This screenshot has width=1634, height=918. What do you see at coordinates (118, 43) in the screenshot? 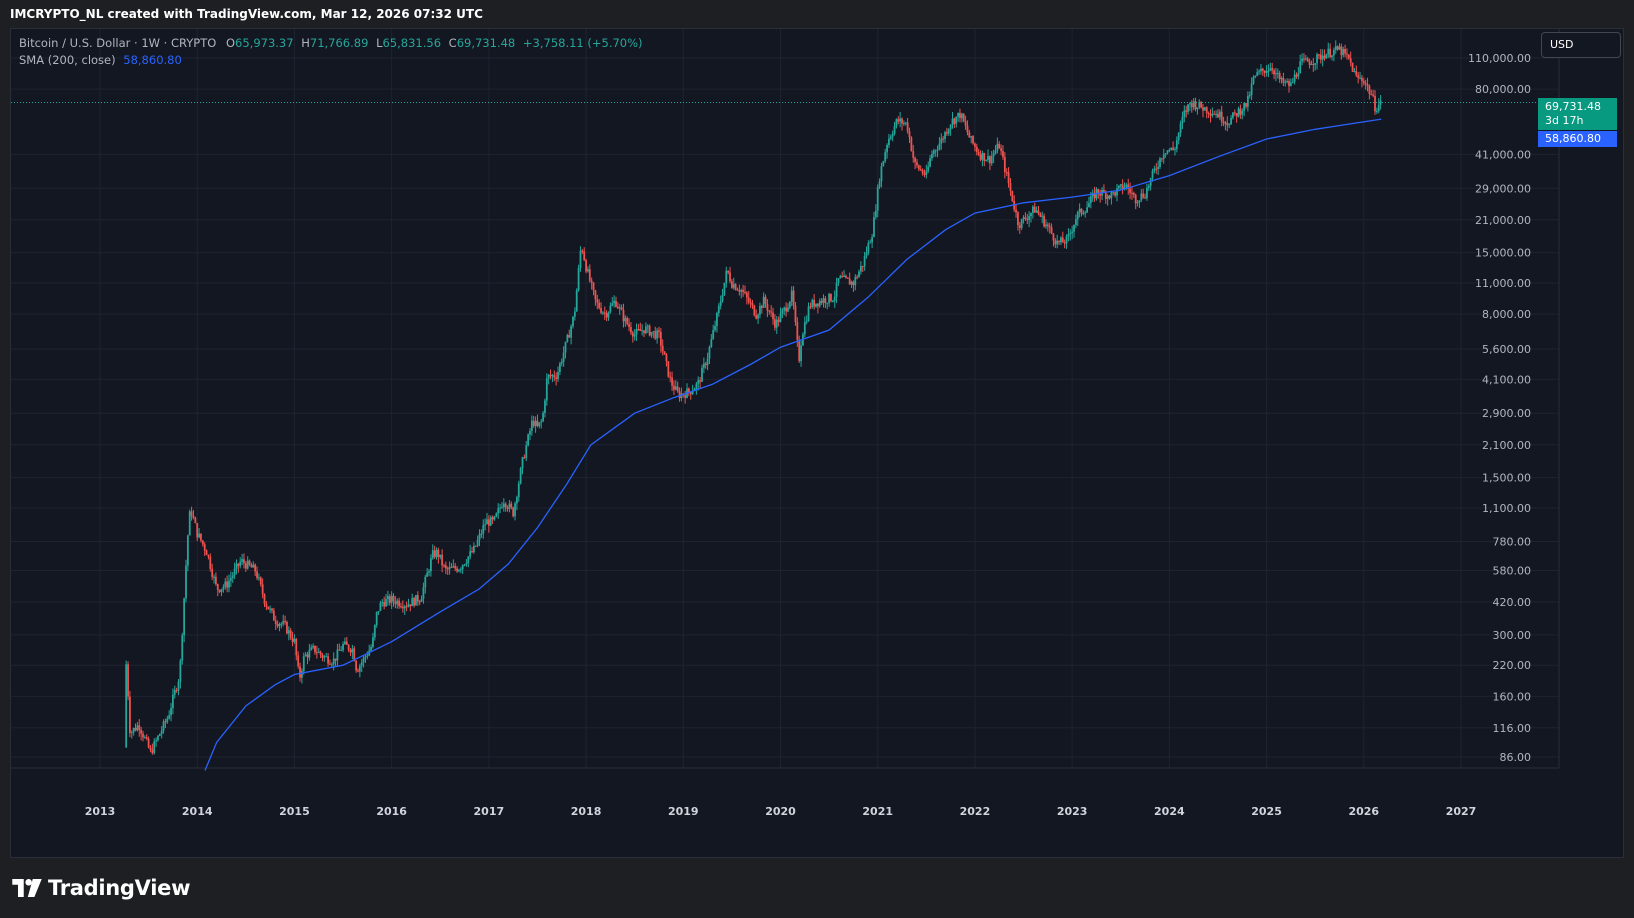
I see `symbol-label: Bitcoin / U.S. Dollar · 1W · CRYPTO` at bounding box center [118, 43].